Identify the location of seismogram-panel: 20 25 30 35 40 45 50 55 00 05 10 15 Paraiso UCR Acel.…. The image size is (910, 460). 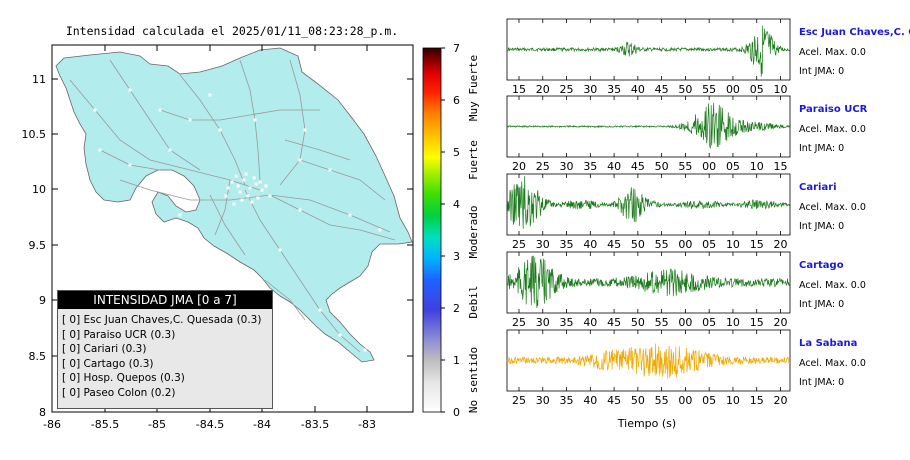
(687, 134).